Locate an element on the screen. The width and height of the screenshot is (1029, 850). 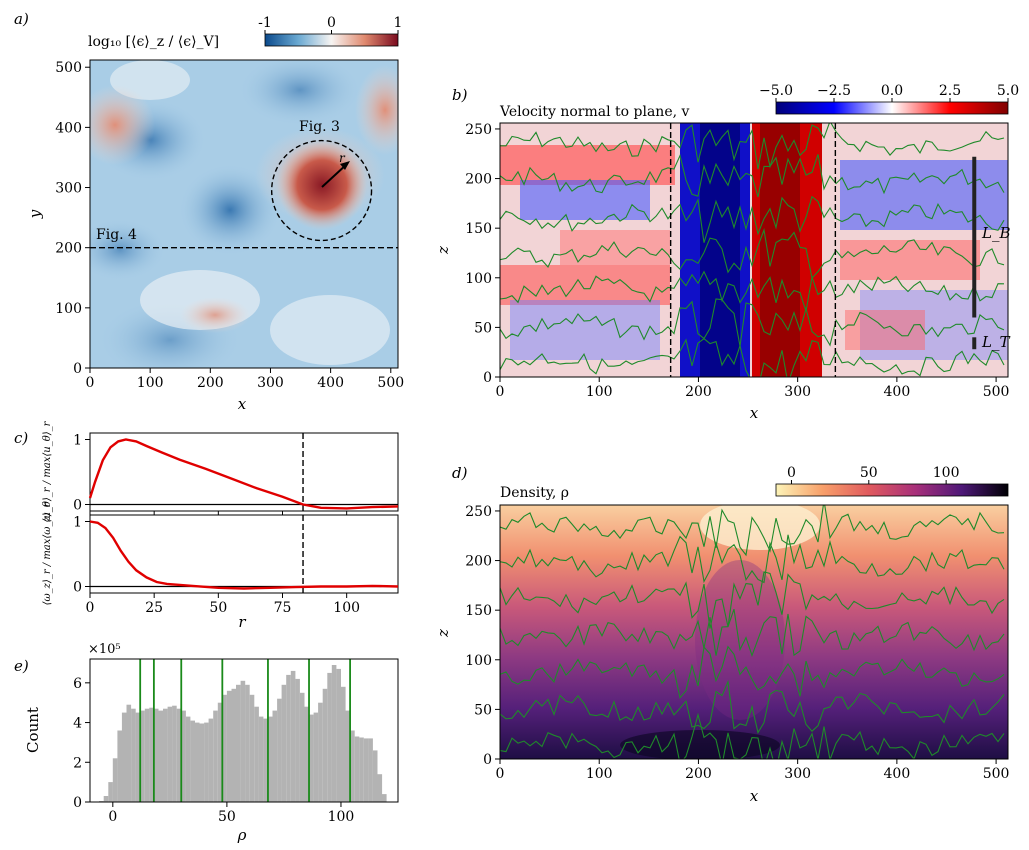
panel-b-colorbar is located at coordinates (892, 108).